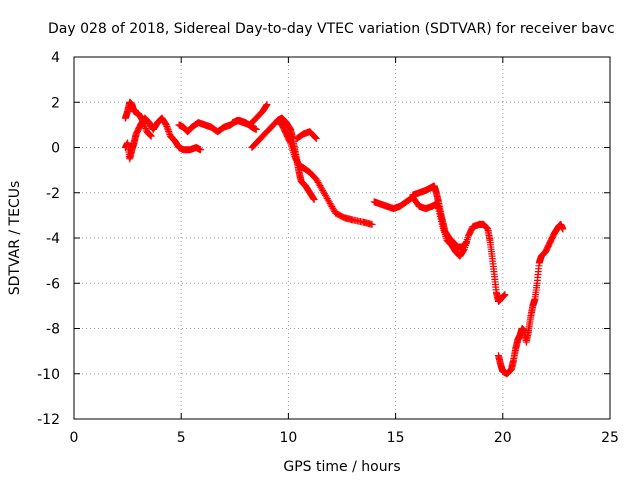  I want to click on y-tick-label: -10, so click(48, 375).